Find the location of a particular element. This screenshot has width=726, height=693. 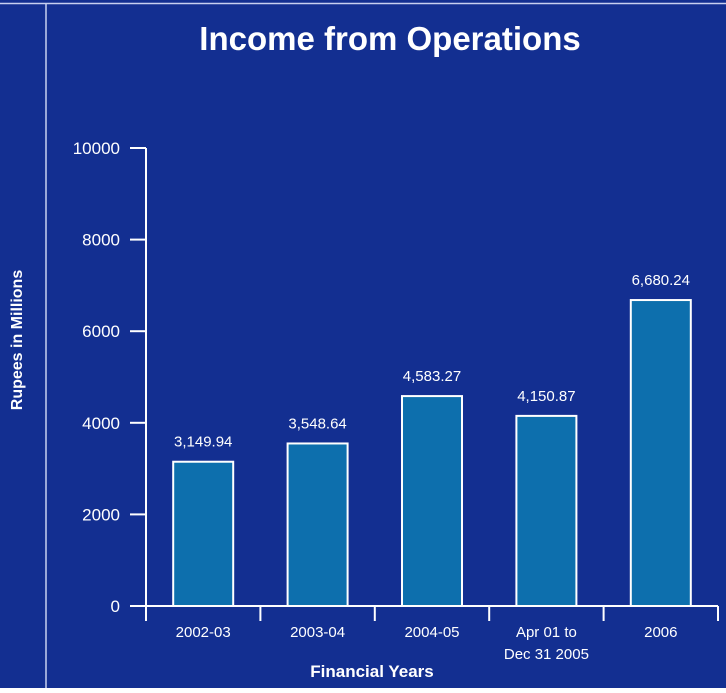

bar-value-label: 3,149.94 is located at coordinates (203, 442).